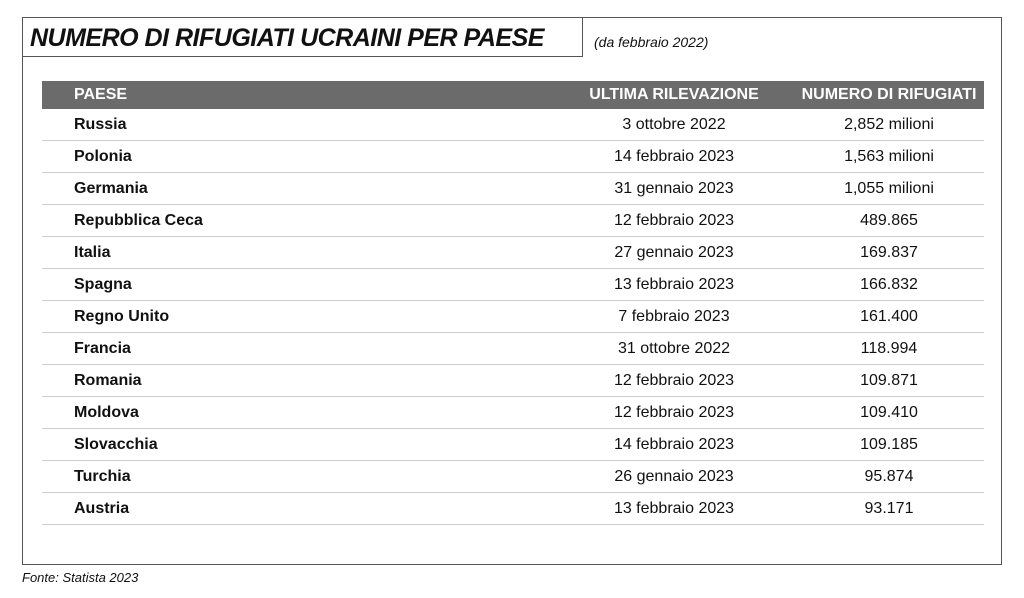 Image resolution: width=1024 pixels, height=598 pixels. I want to click on table-row: Moldova 12 febbraio 2023 109.410, so click(513, 412).